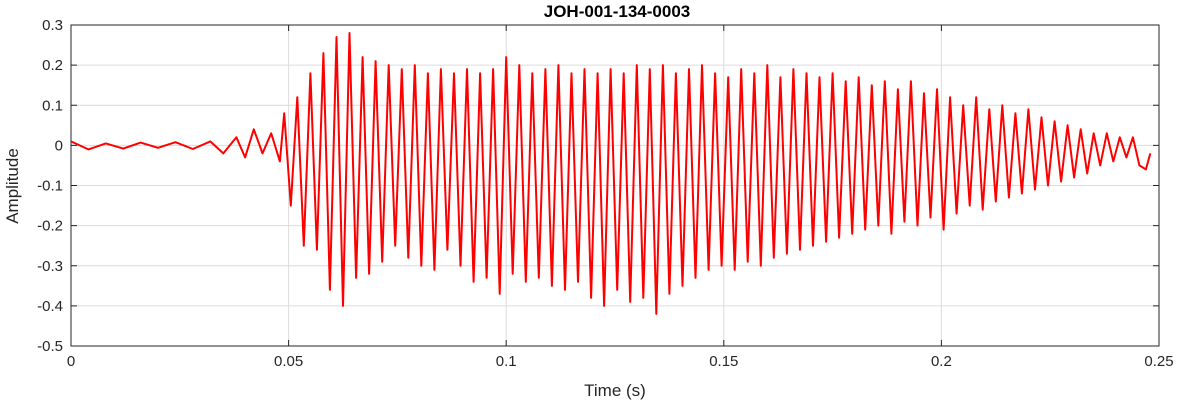 The height and width of the screenshot is (404, 1182). Describe the element at coordinates (50, 226) in the screenshot. I see `y-tick-label: -0.2` at that location.